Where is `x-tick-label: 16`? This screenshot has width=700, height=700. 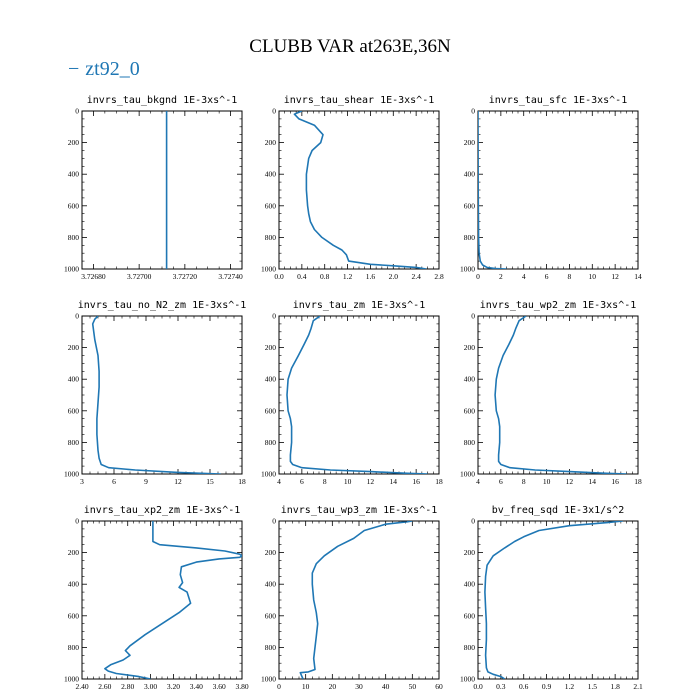 x-tick-label: 16 is located at coordinates (615, 481).